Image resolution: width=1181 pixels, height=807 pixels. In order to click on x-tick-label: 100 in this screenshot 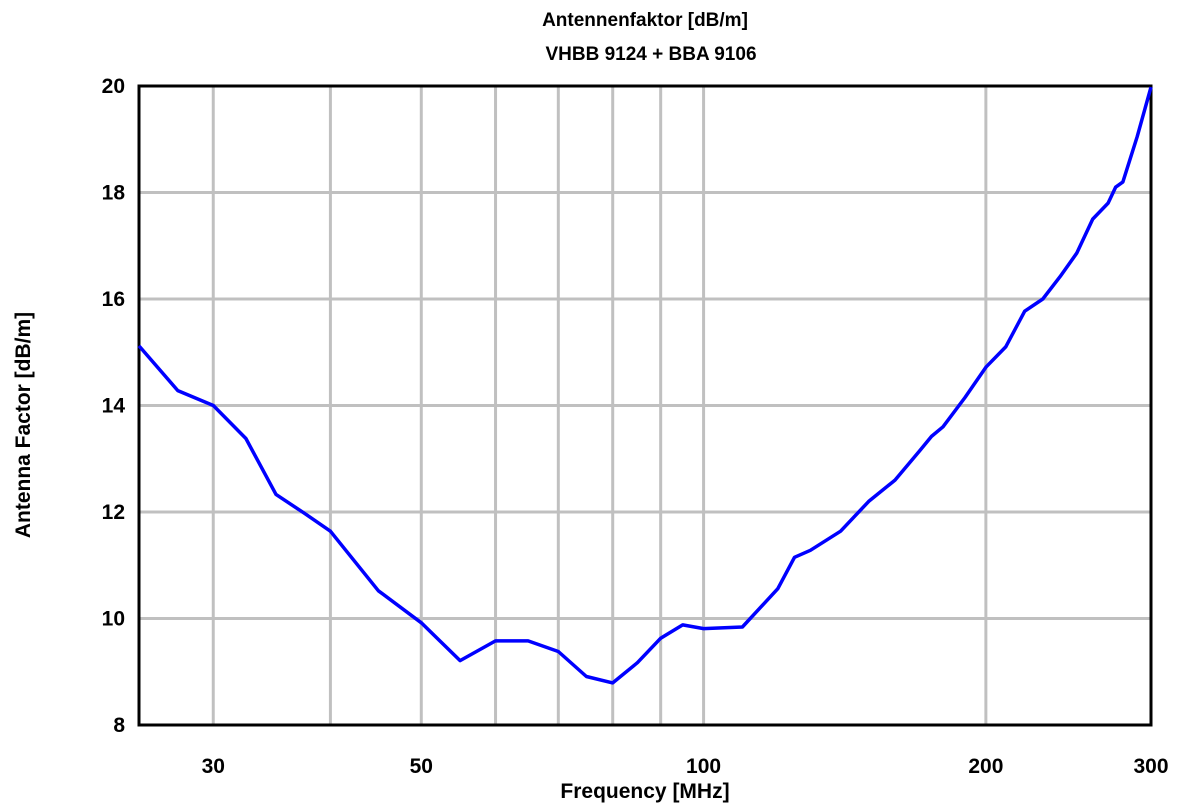, I will do `click(703, 766)`.